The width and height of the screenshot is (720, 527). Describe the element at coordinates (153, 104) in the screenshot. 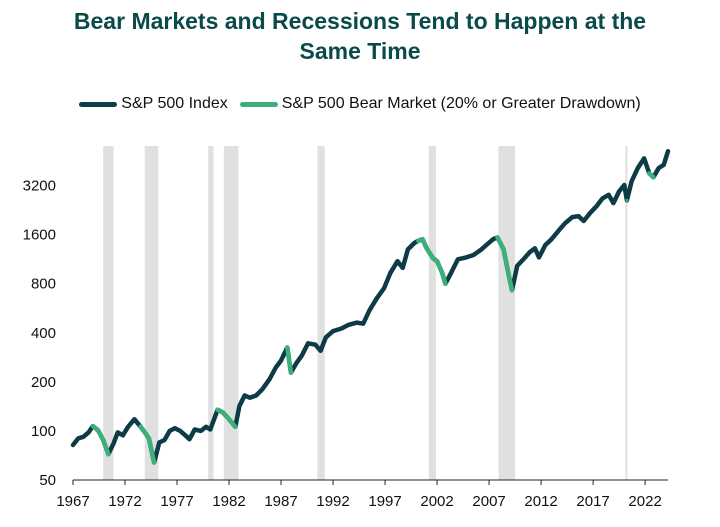

I see `legend-item-index: S&P 500 Index` at that location.